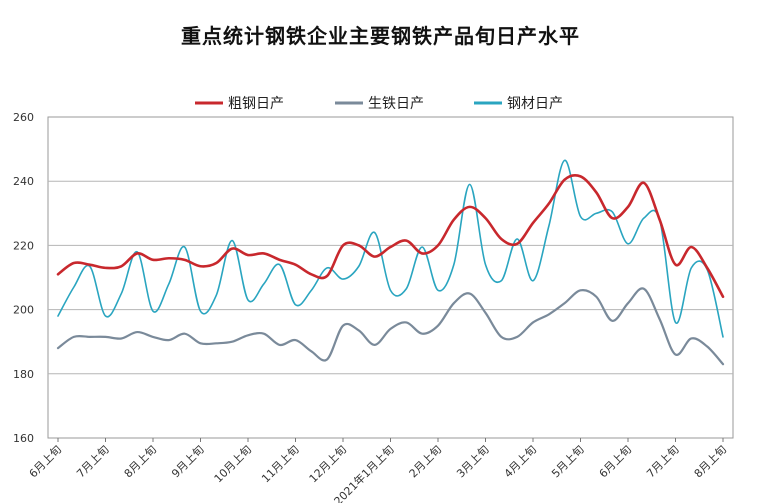 This screenshot has width=761, height=503. Describe the element at coordinates (328, 464) in the screenshot. I see `x-tick-label: 12月上旬` at that location.